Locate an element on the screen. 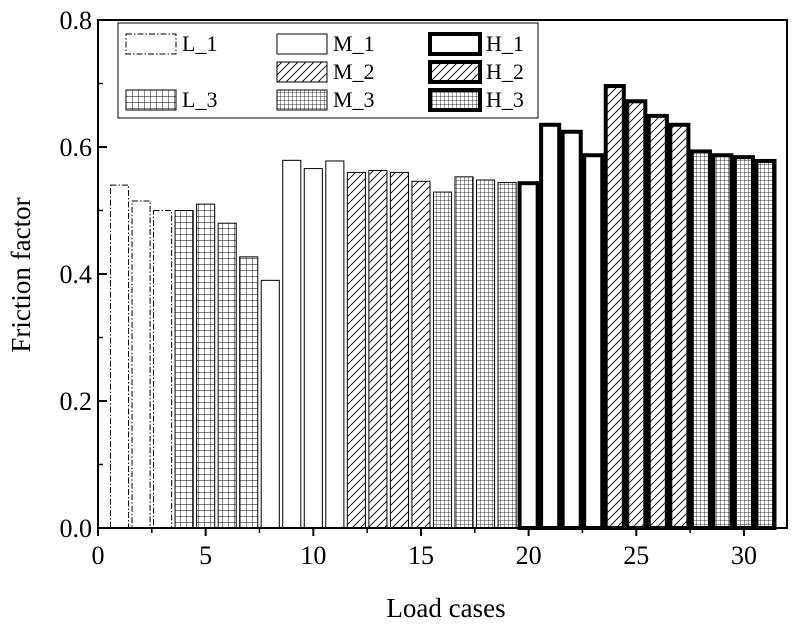  y-tick-label: 0.2 is located at coordinates (76, 401).